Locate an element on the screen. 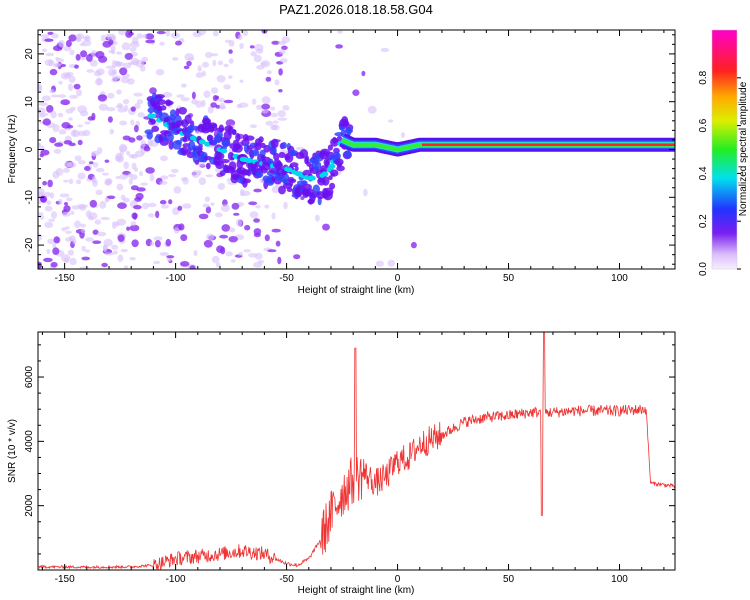  colorbar-tick-label: 0.0 is located at coordinates (703, 269).